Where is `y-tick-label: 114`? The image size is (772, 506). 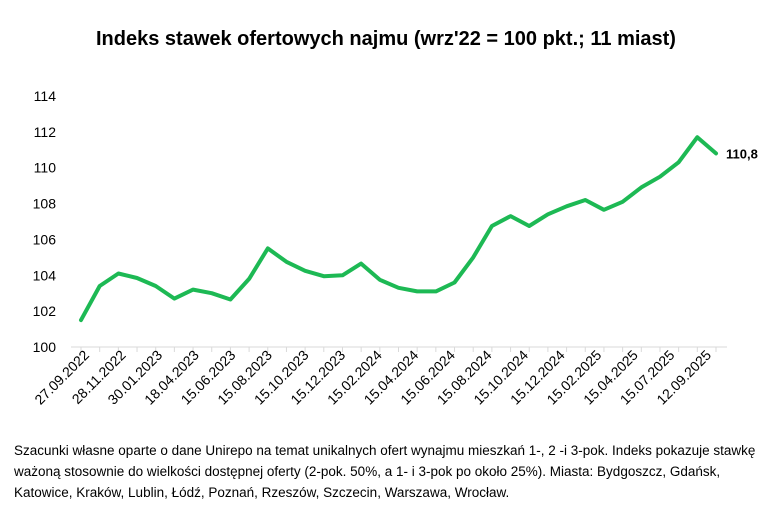 y-tick-label: 114 is located at coordinates (45, 96).